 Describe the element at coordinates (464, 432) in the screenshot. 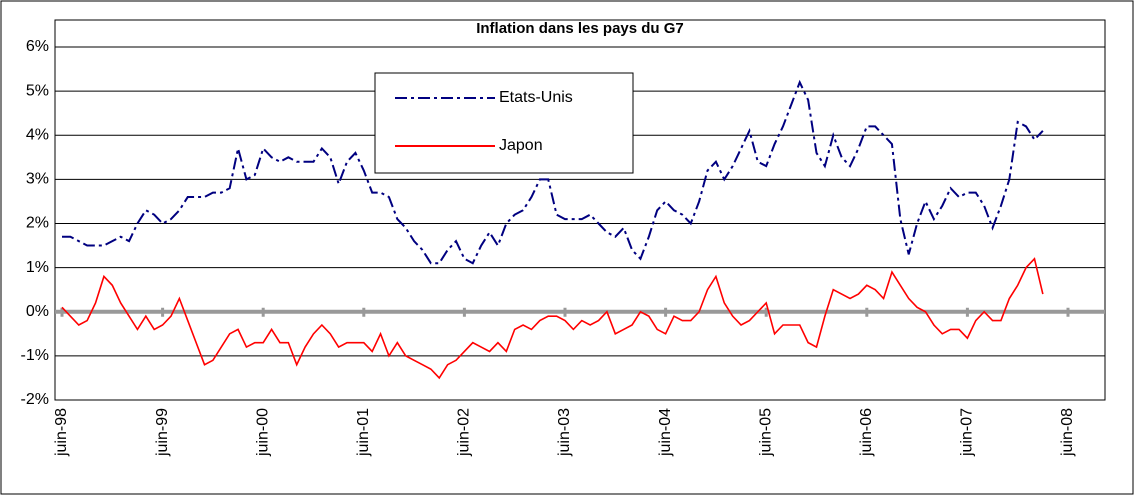

I see `x-tick-label: juin-02` at that location.